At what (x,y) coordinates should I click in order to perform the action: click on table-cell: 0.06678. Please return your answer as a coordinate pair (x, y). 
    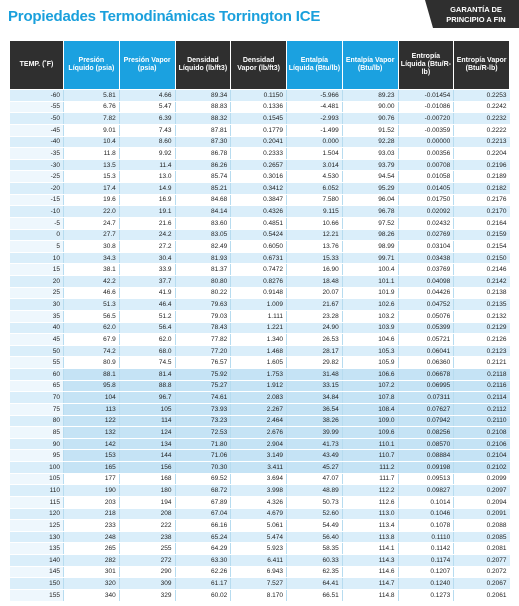
    Looking at the image, I should click on (425, 374).